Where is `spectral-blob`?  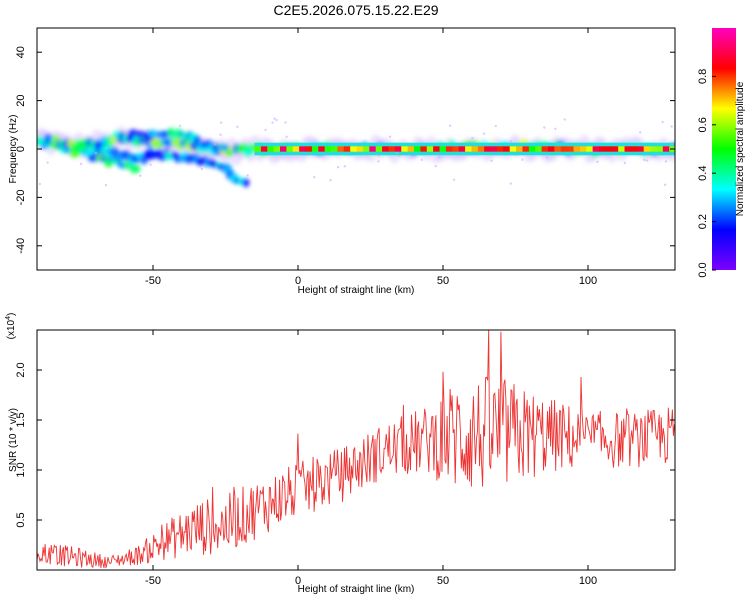 spectral-blob is located at coordinates (223, 147).